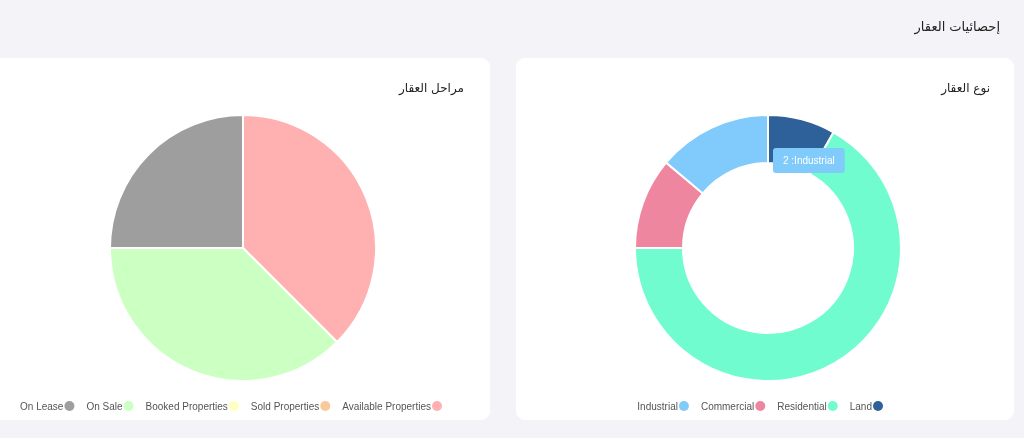 The image size is (1024, 438). What do you see at coordinates (965, 88) in the screenshot?
I see `text: نوع العقار` at bounding box center [965, 88].